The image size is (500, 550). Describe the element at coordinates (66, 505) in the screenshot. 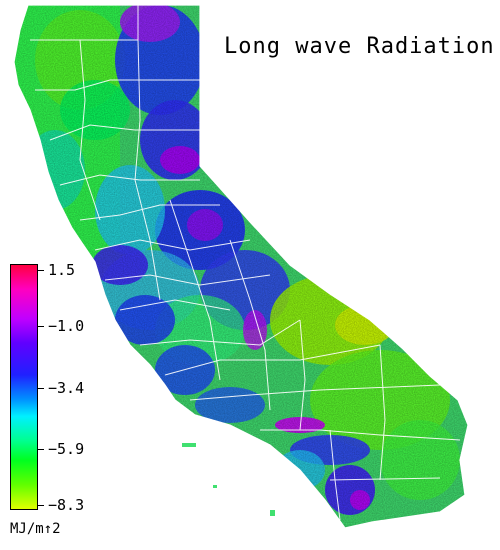

I see `legend-tick-label: −8.3` at that location.